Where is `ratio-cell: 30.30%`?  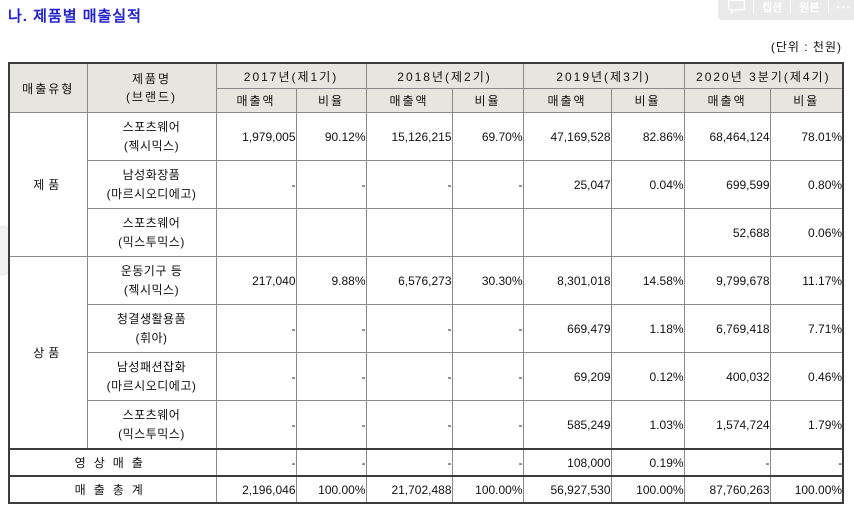
ratio-cell: 30.30% is located at coordinates (487, 280).